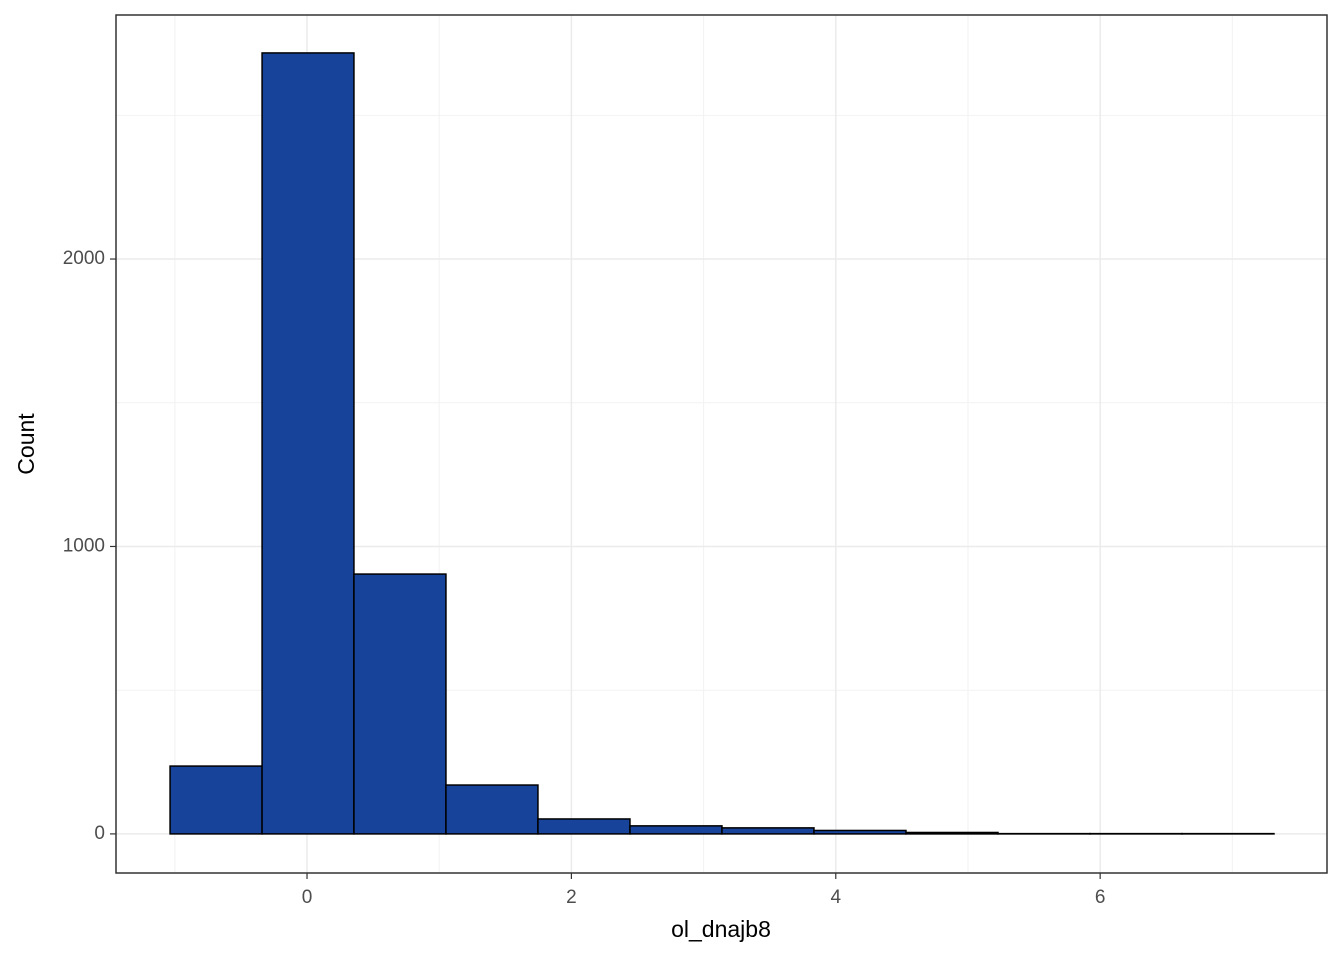 The image size is (1344, 960). Describe the element at coordinates (84, 545) in the screenshot. I see `y-tick-label: 1000` at that location.